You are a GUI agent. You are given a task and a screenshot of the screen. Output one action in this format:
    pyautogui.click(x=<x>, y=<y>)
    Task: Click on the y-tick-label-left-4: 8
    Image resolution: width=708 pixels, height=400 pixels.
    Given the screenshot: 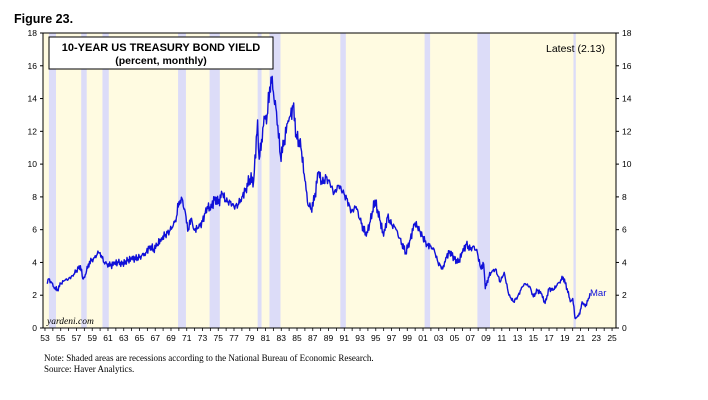 What is the action you would take?
    pyautogui.click(x=34, y=197)
    